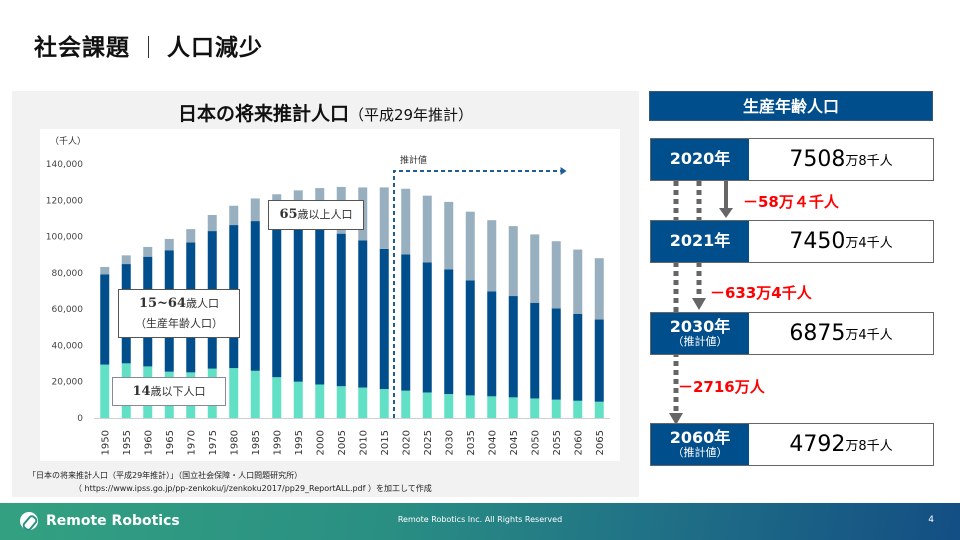 The width and height of the screenshot is (960, 540). I want to click on x-tick-label: 1975, so click(213, 442).